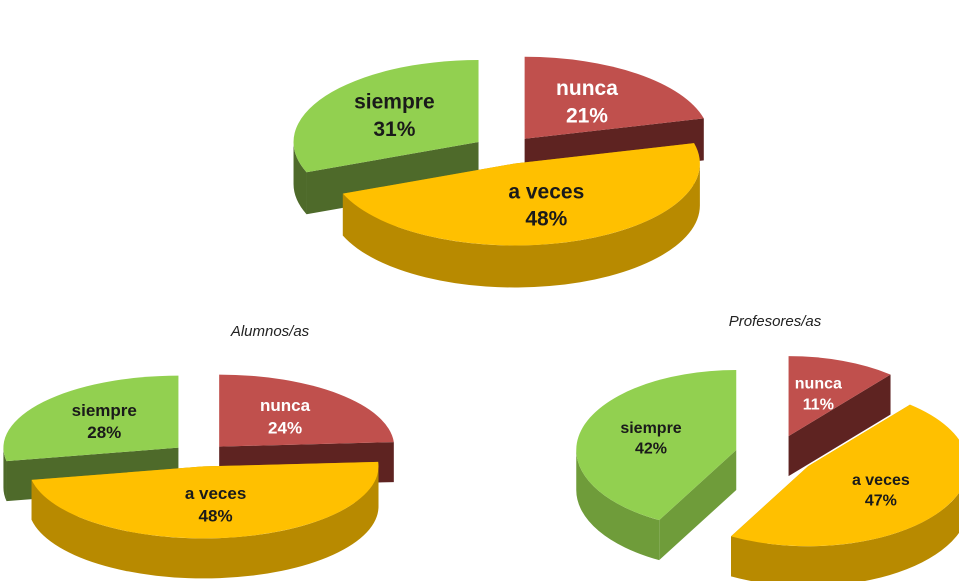 The height and width of the screenshot is (581, 959). Describe the element at coordinates (881, 501) in the screenshot. I see `data-label-value: 47%` at that location.